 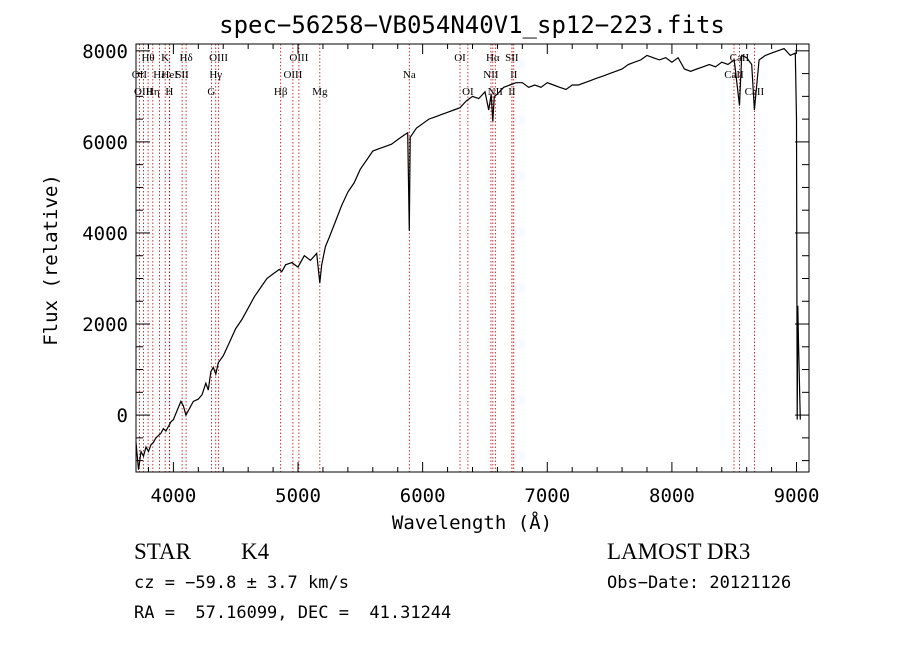 I want to click on line-marker-label: Hδ, so click(x=186, y=58).